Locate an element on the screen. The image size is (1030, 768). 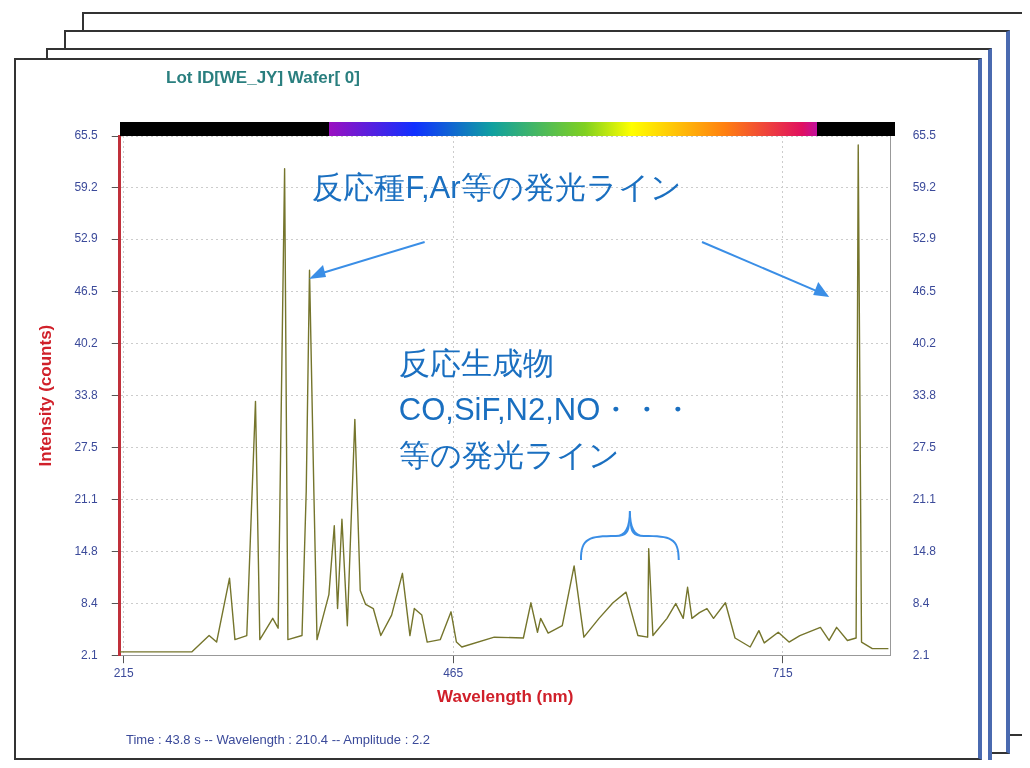
text: Time : 43.8 s -- Wavelength : 210.4 -- Amplitude : 2.2 is located at coordinates (278, 739).